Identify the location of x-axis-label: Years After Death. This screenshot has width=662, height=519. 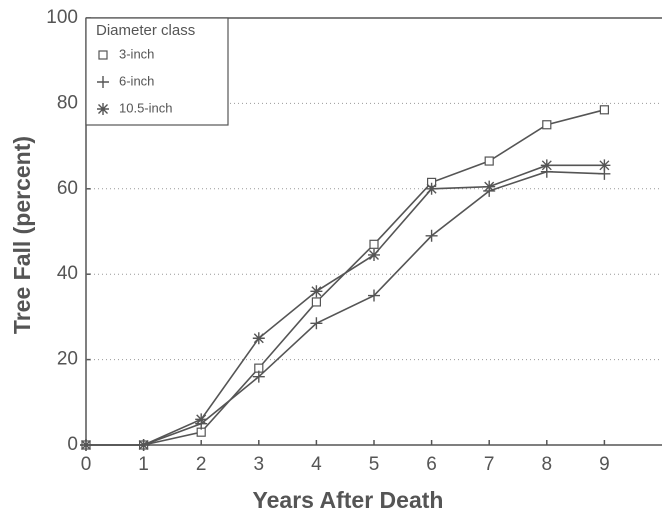
(348, 500).